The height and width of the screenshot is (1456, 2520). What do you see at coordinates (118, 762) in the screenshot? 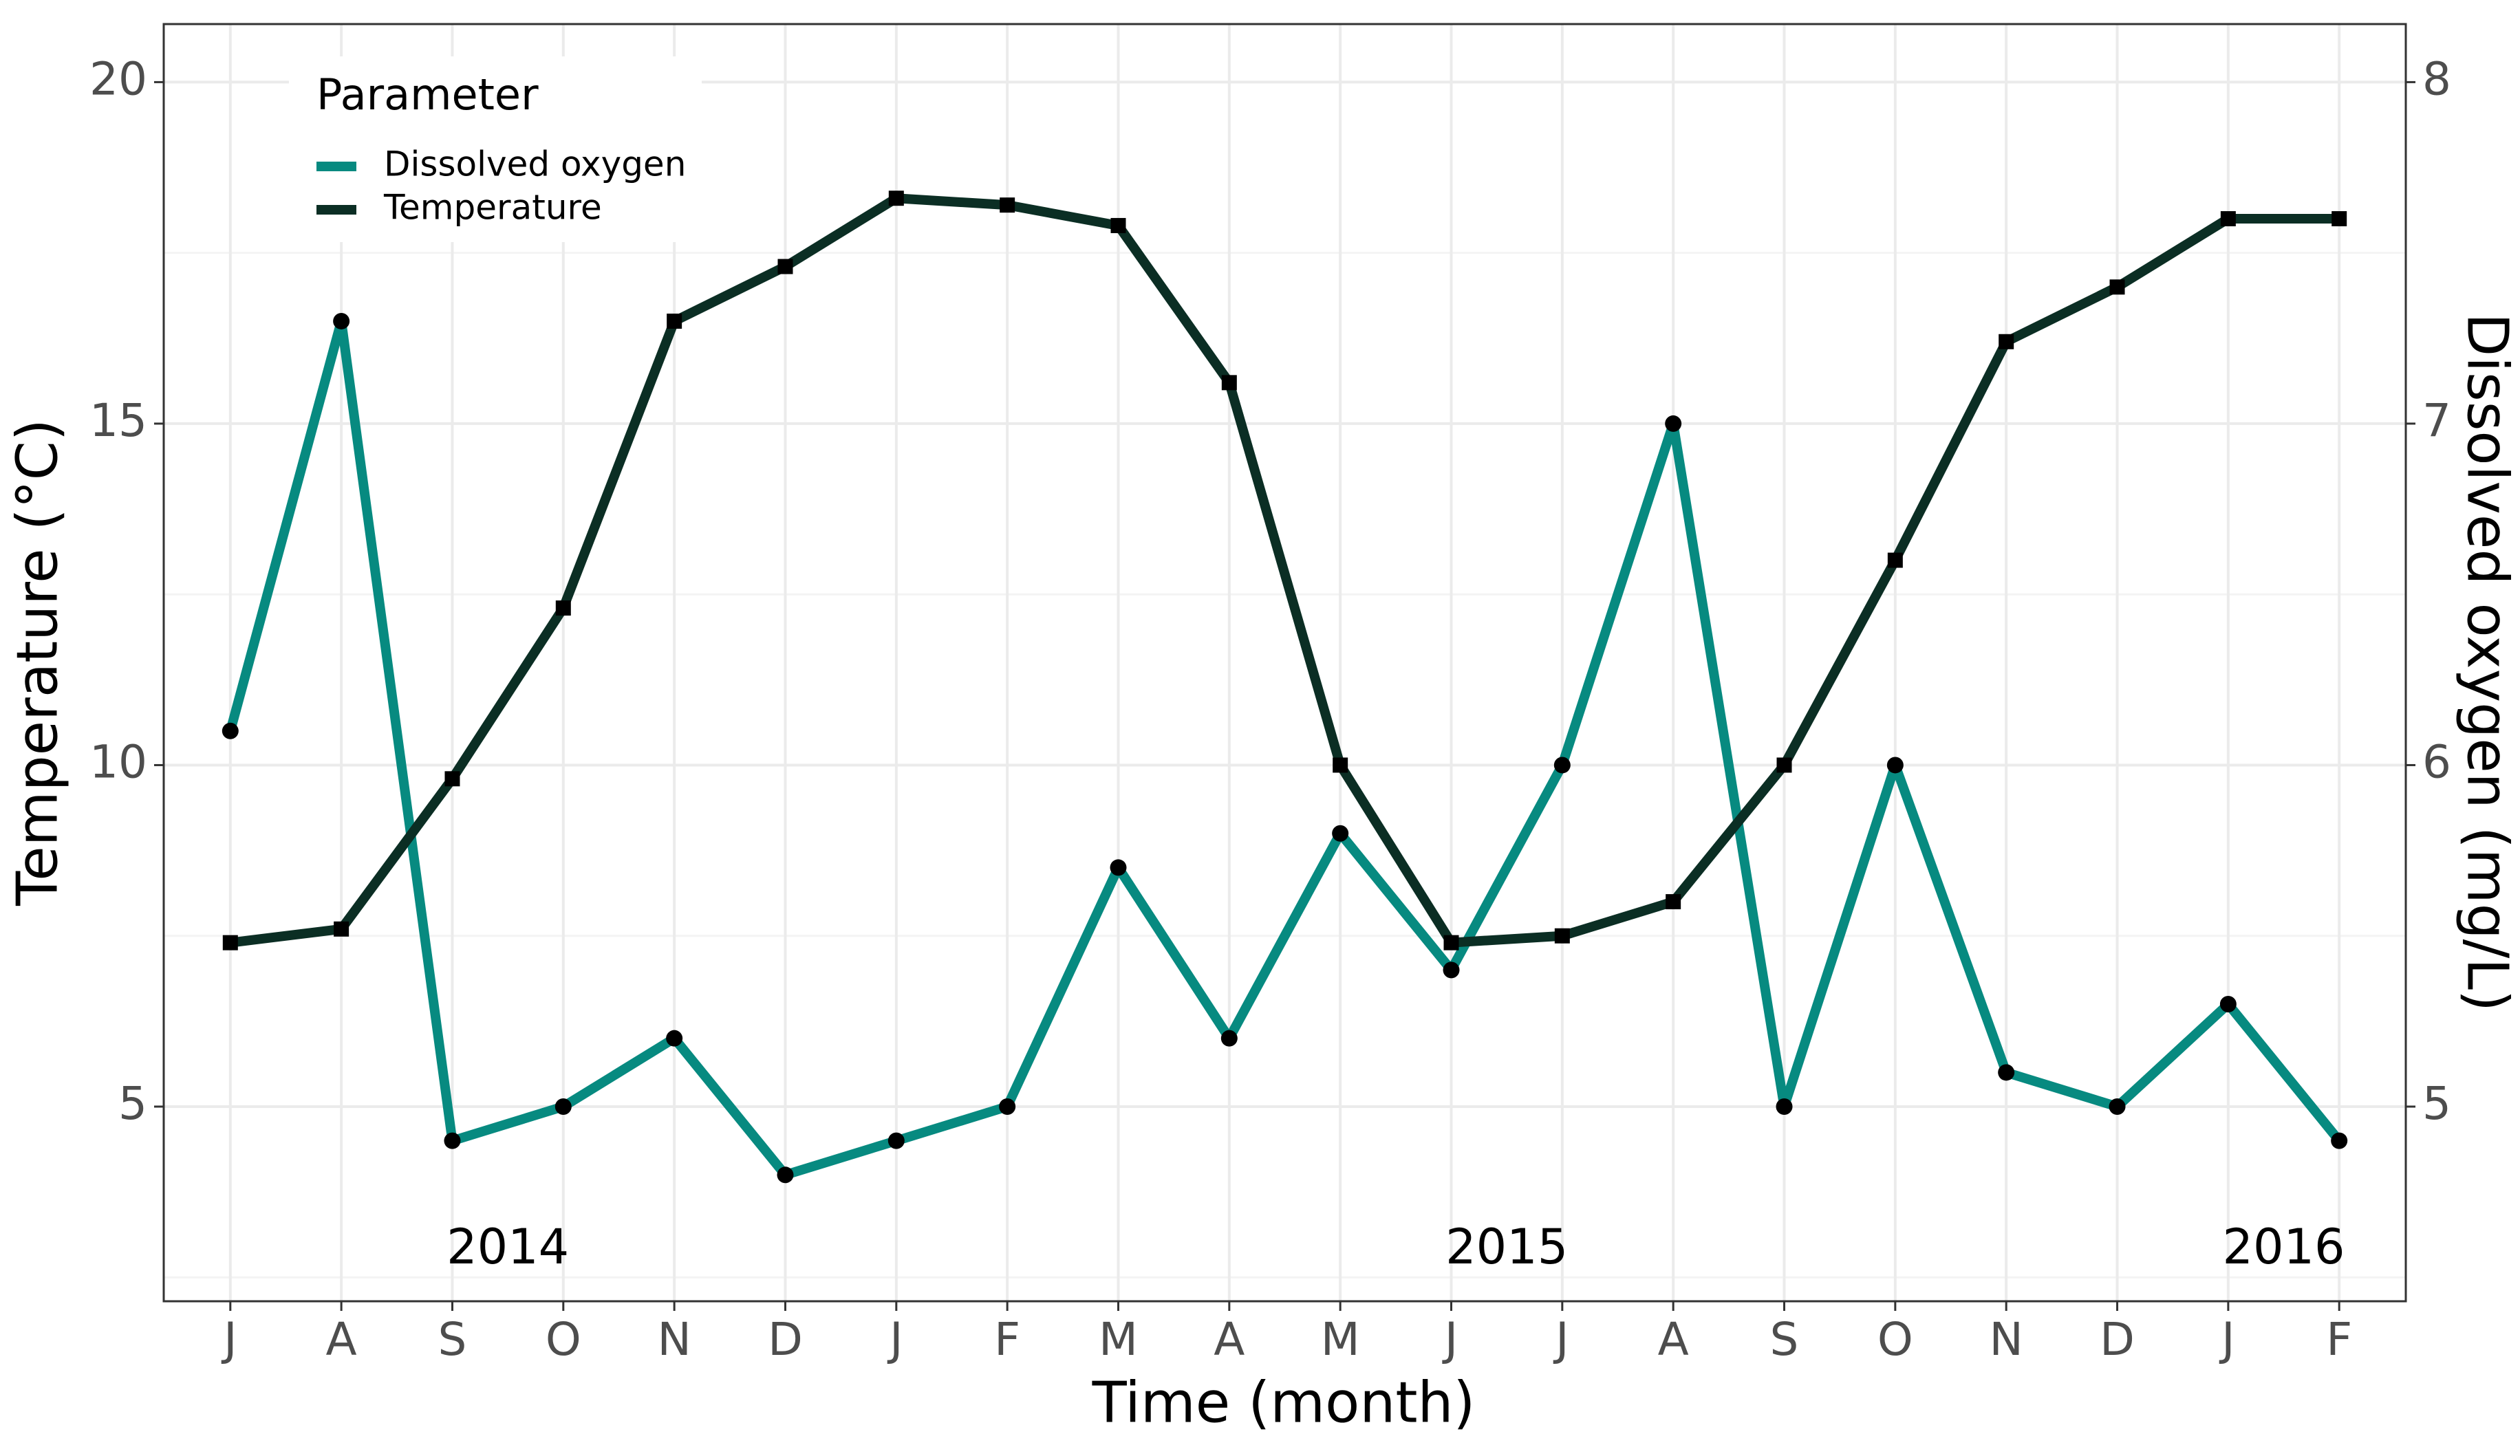
I see `y-tick-label: 10` at bounding box center [118, 762].